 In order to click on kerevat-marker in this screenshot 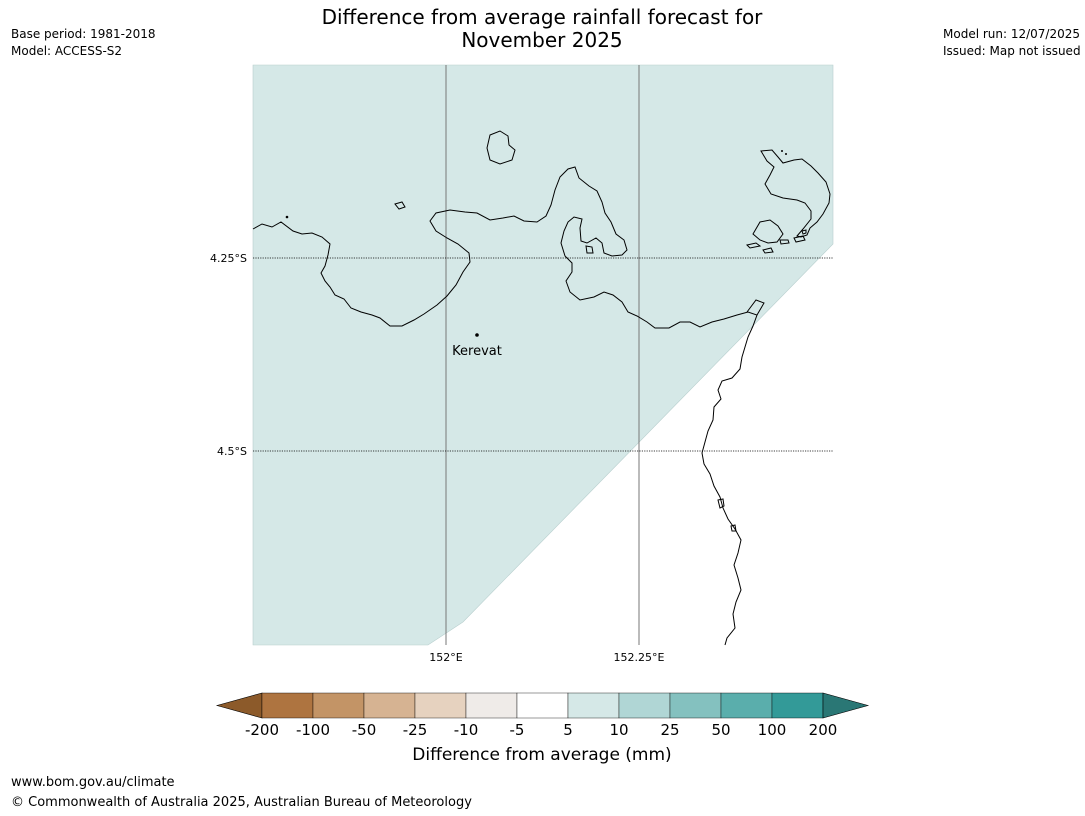, I will do `click(477, 335)`.